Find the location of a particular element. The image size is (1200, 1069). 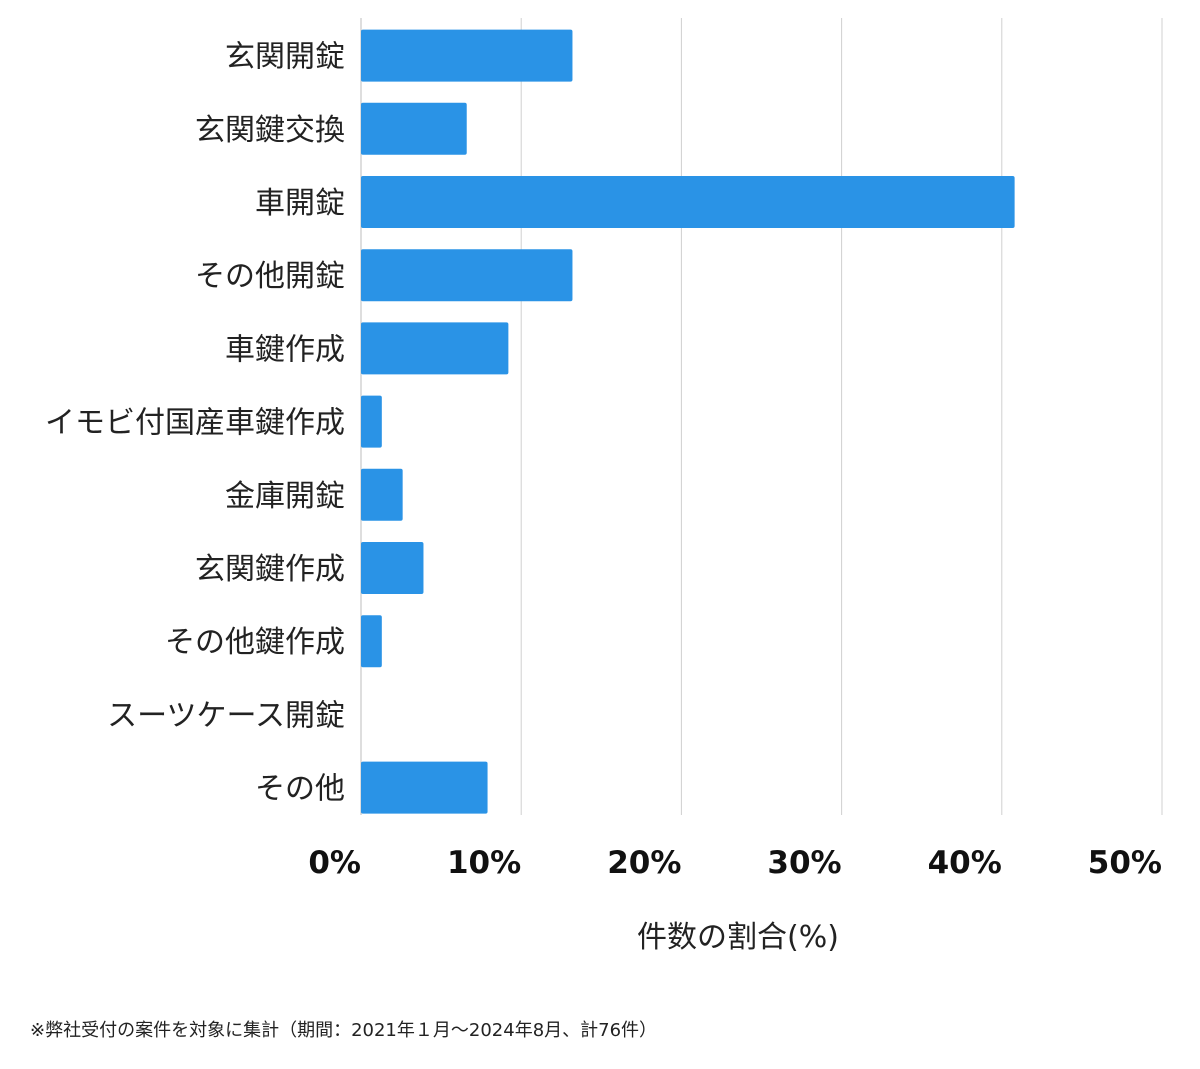

x-tick-label: 50% is located at coordinates (1125, 863).